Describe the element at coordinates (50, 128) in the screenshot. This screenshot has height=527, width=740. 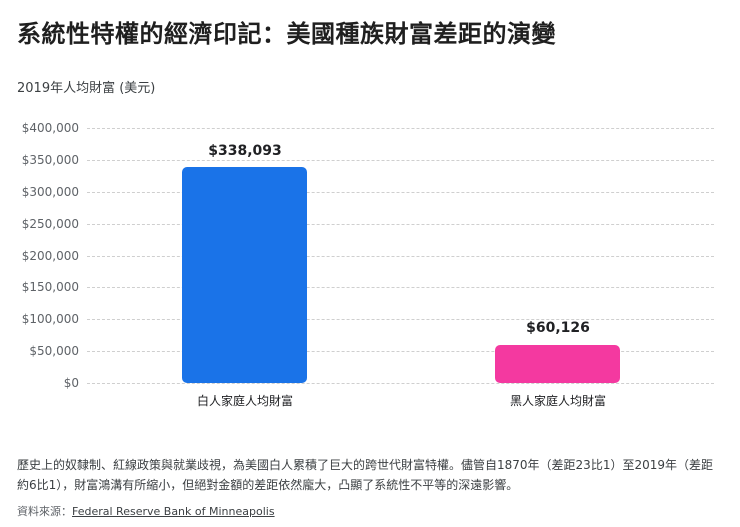
I see `y-tick-label: $400,000` at that location.